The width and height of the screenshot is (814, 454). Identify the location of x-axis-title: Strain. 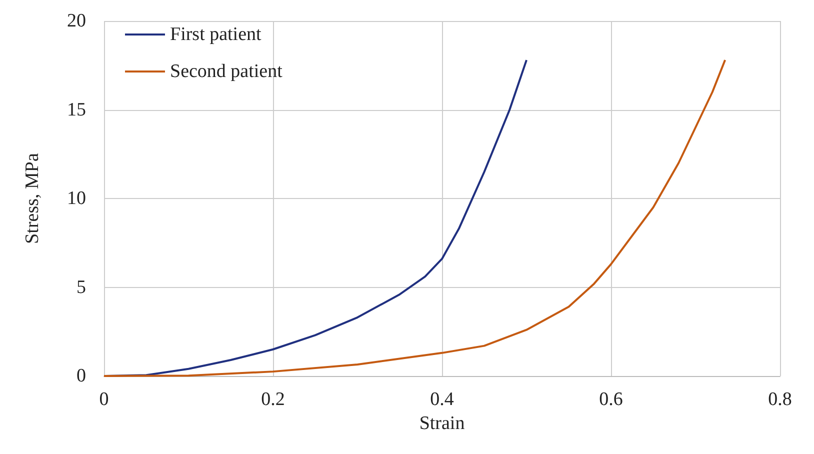
(442, 423).